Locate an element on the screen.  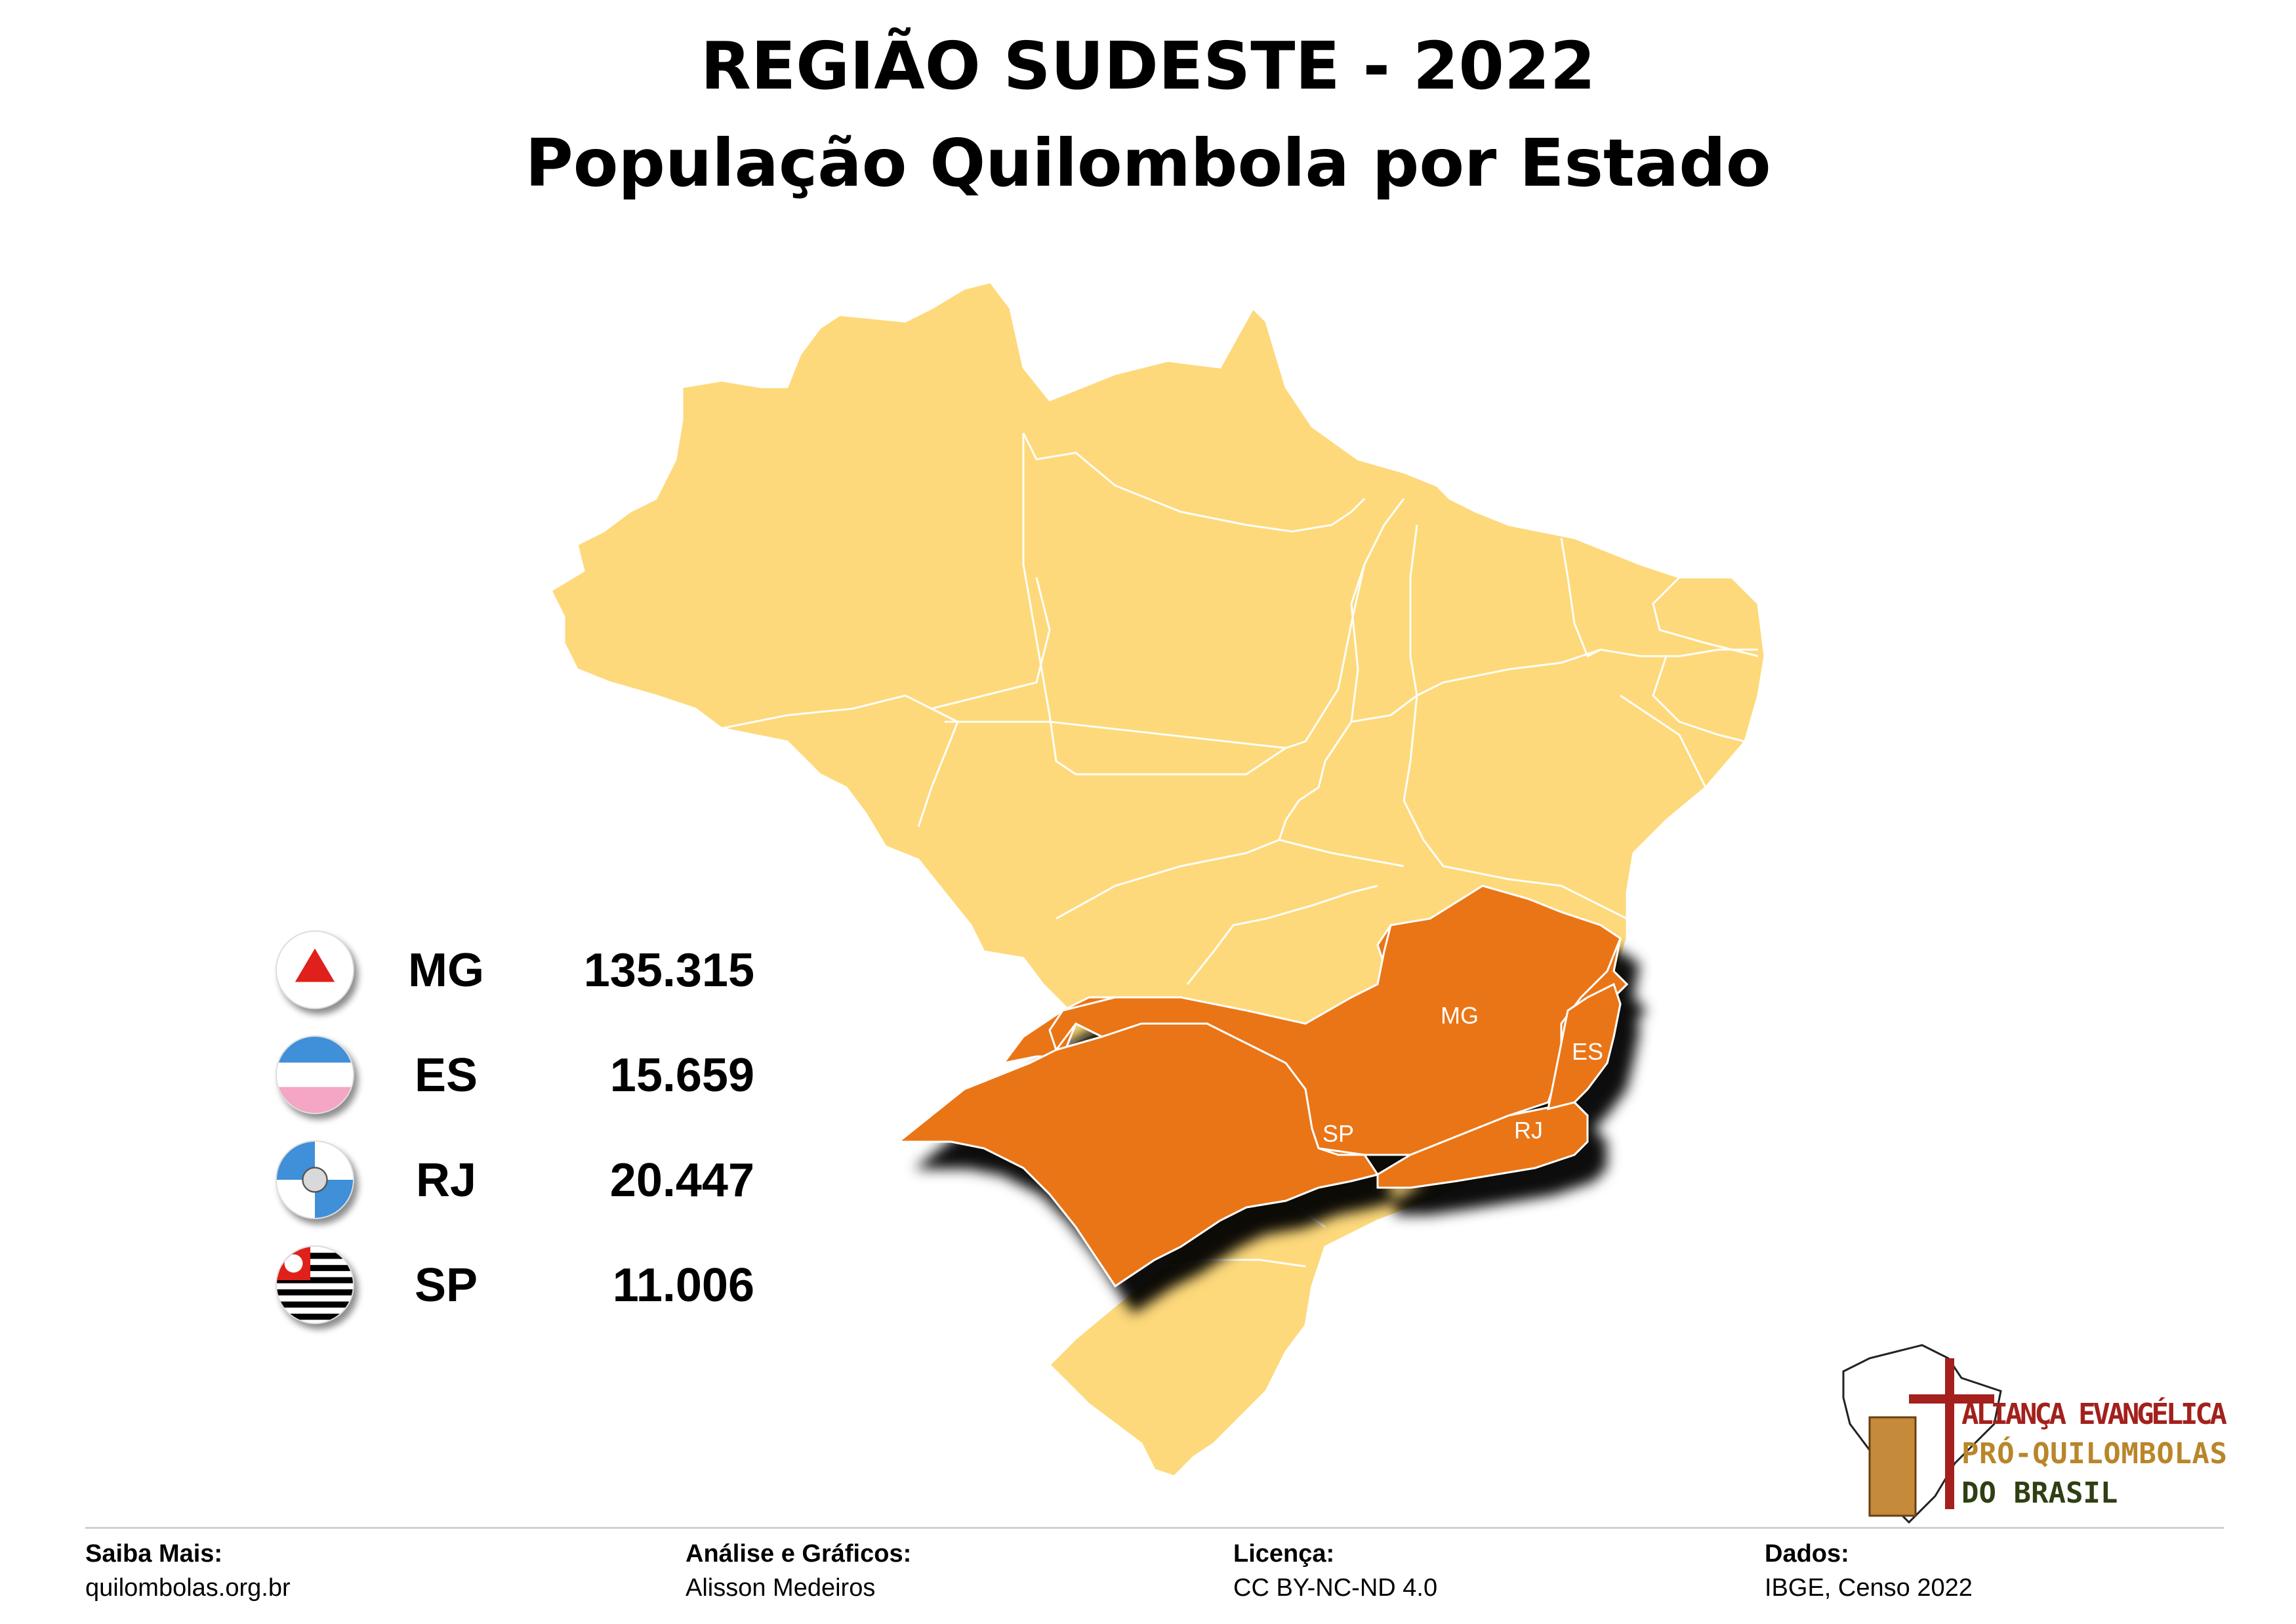
map-label-mg: MG is located at coordinates (1460, 1015).